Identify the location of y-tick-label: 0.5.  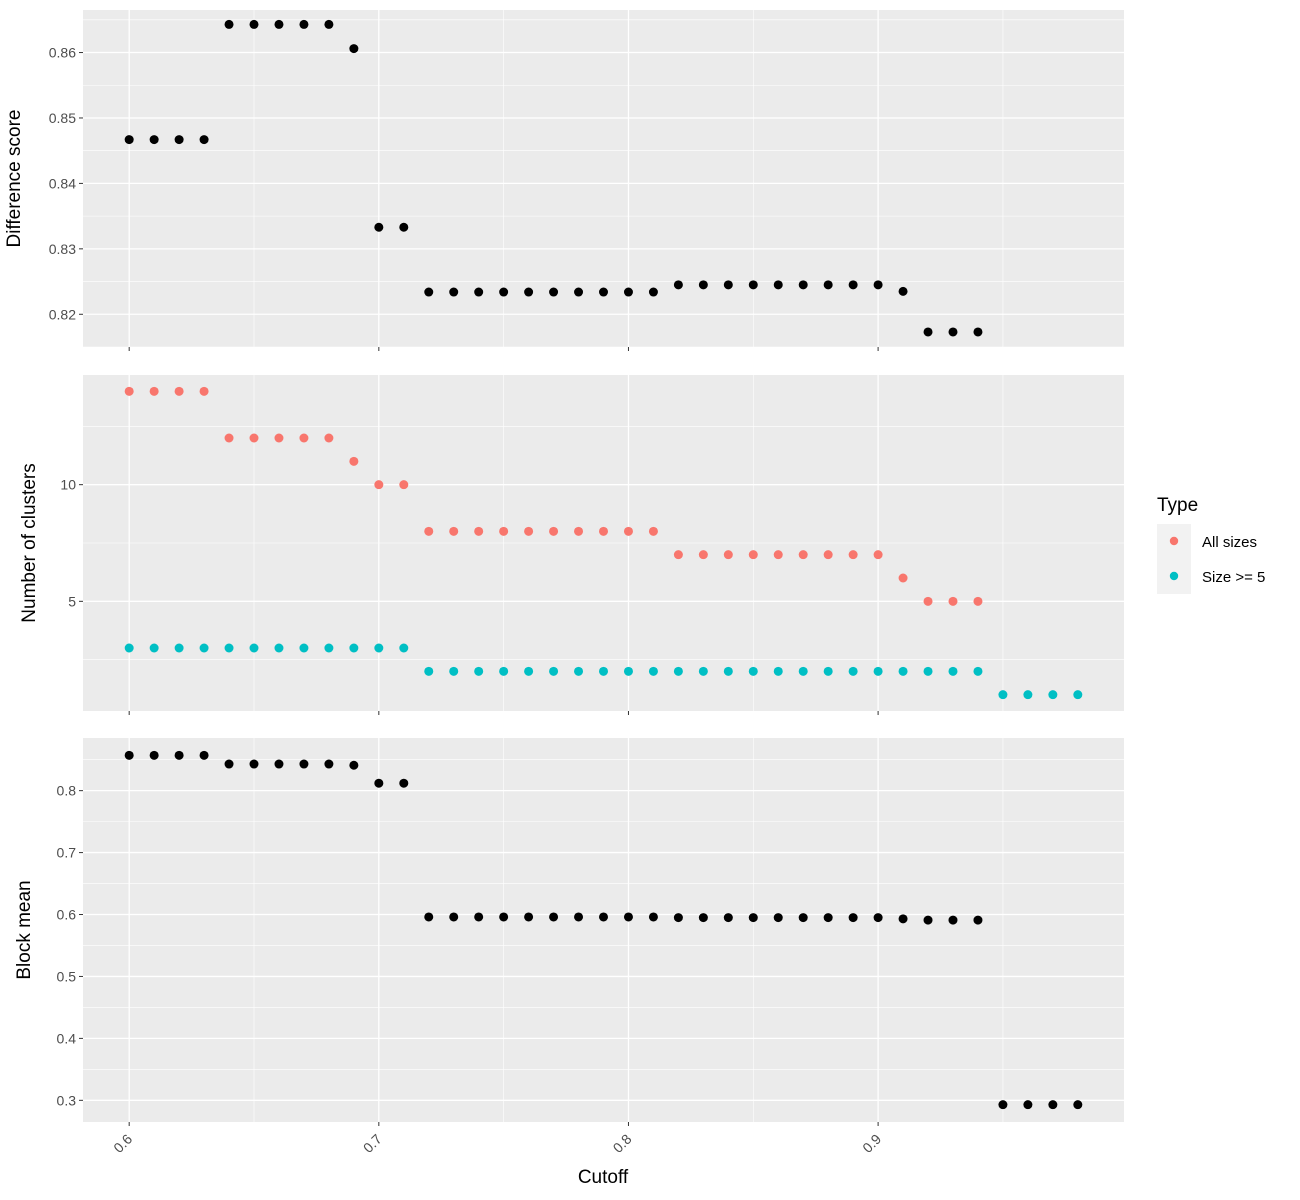
(67, 976).